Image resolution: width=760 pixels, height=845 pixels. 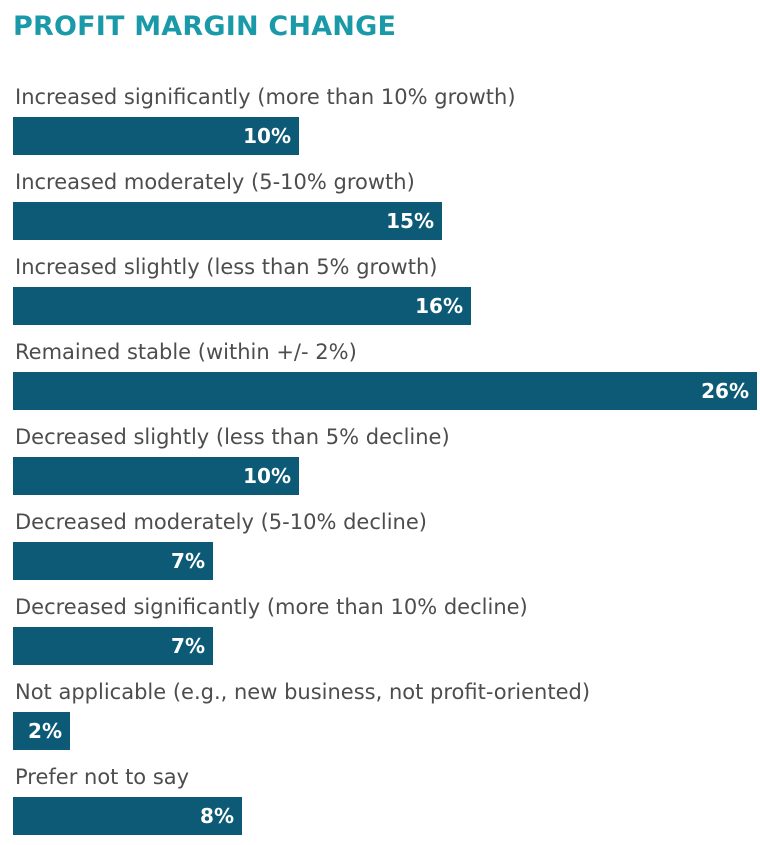 I want to click on category-label: Remained stable (within +/- 2%), so click(x=186, y=352).